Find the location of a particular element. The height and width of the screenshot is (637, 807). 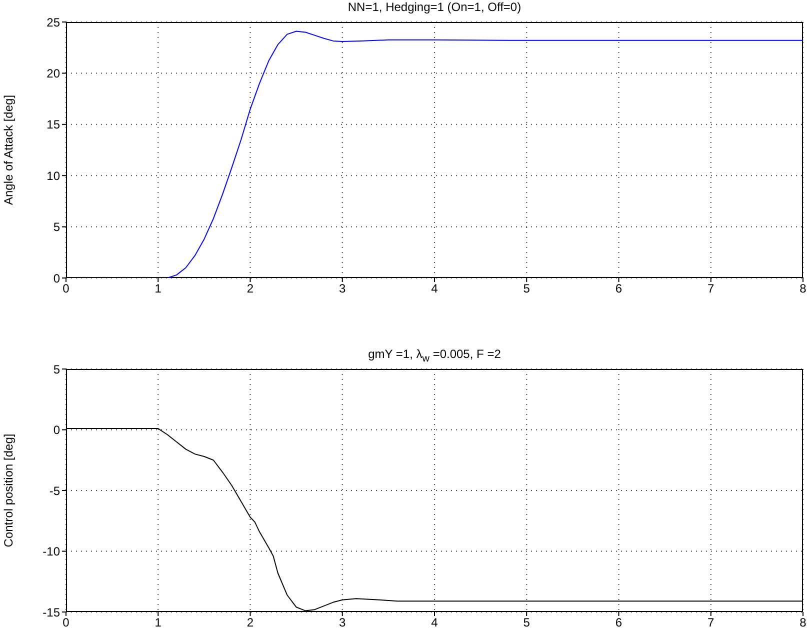

y-tick-label: -15 is located at coordinates (51, 612).